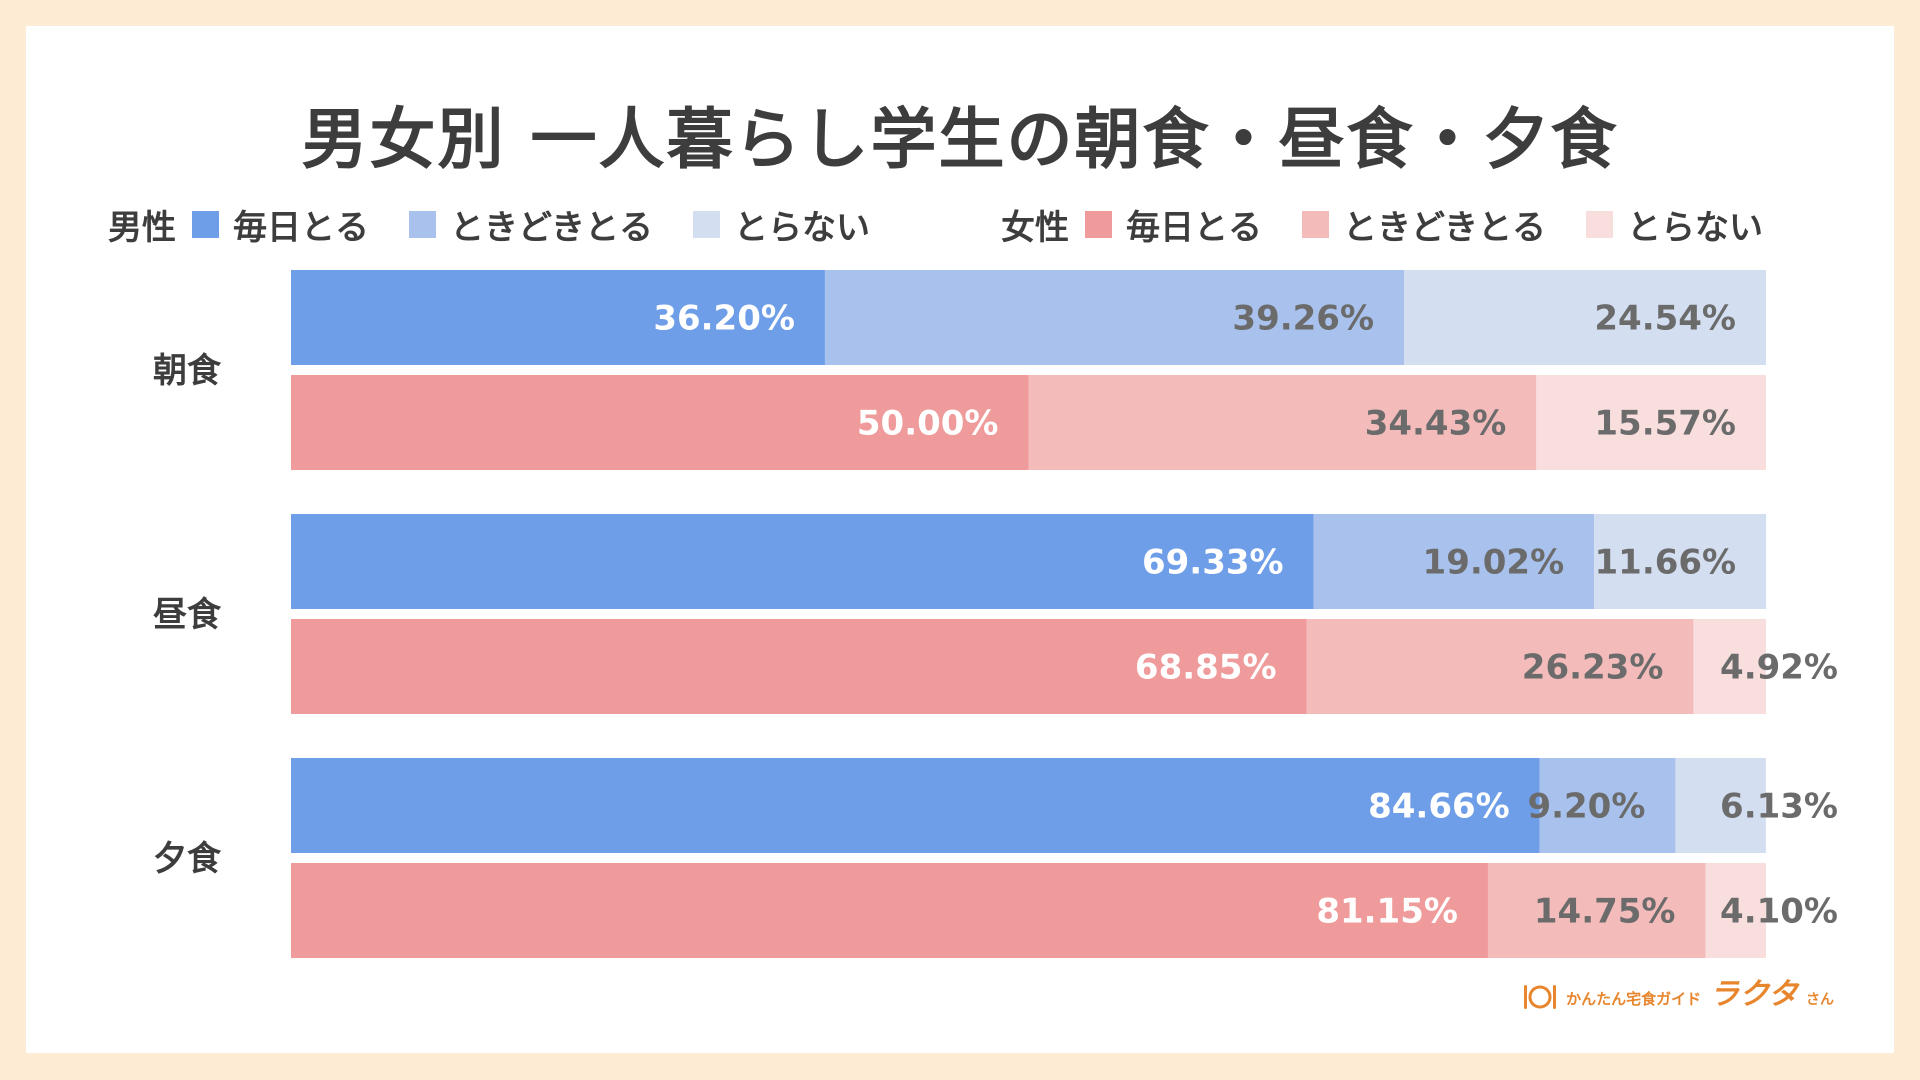  Describe the element at coordinates (187, 615) in the screenshot. I see `category-label: 昼食` at that location.